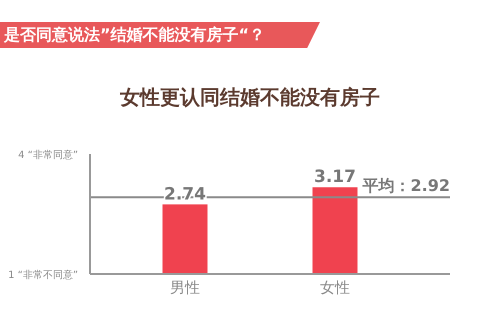  What do you see at coordinates (250, 97) in the screenshot?
I see `chart-title: 女性更认同结婚不能没有房子` at bounding box center [250, 97].